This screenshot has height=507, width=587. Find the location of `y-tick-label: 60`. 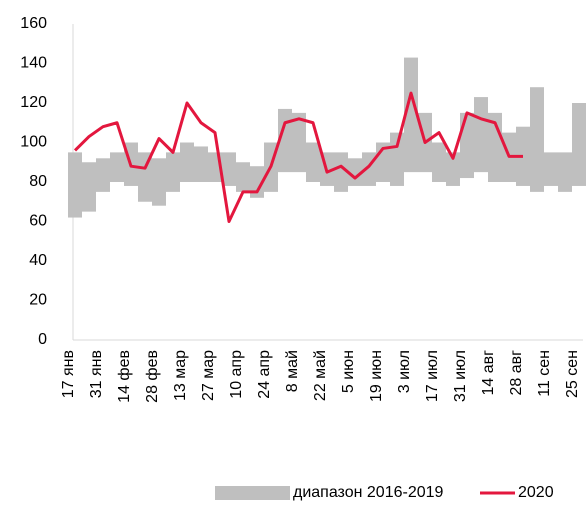

y-tick-label: 60 is located at coordinates (38, 221).